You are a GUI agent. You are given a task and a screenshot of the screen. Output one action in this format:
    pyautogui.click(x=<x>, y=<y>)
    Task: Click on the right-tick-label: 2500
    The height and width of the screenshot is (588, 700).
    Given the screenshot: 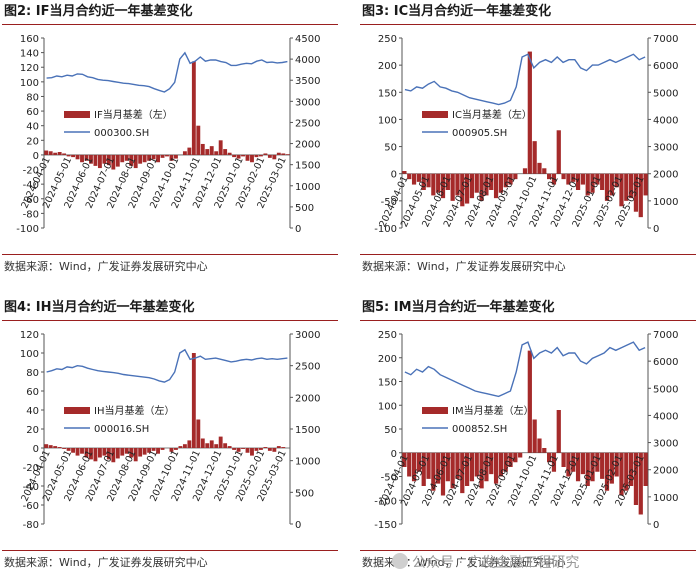 What is the action you would take?
    pyautogui.click(x=307, y=123)
    